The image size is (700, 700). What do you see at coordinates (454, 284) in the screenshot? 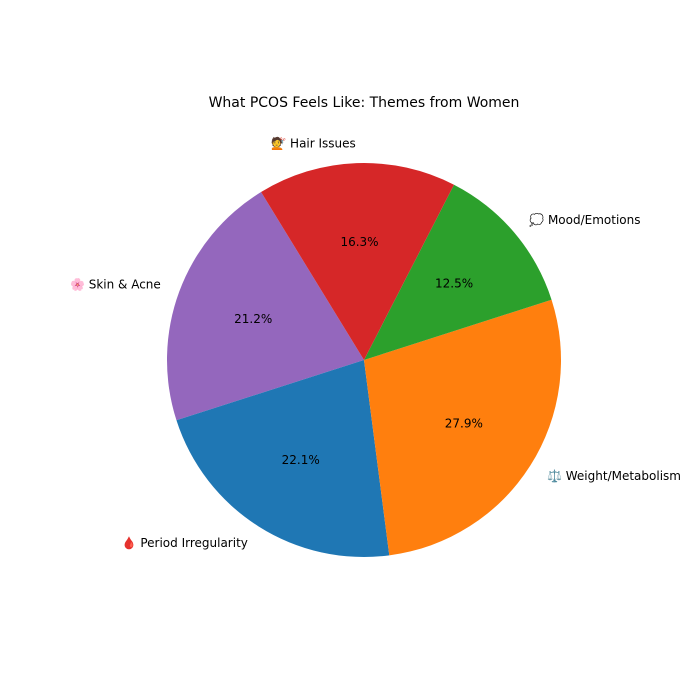
I see `pie-slice-percent-3: 12.5%` at bounding box center [454, 284].